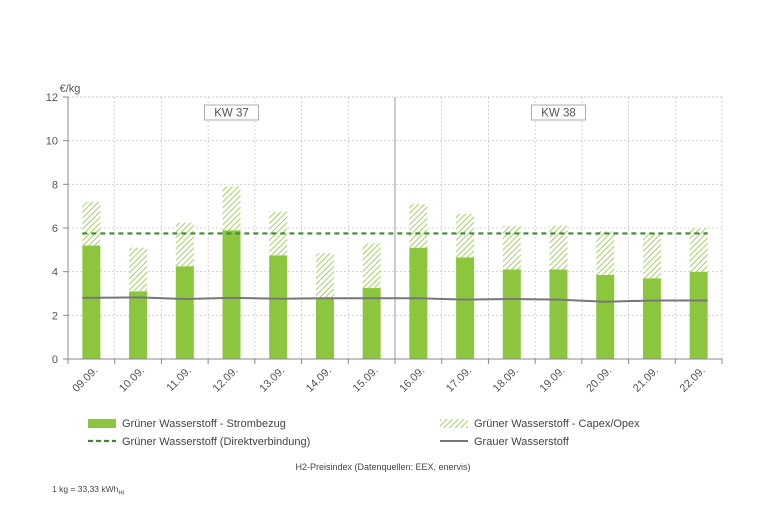 This screenshot has width=760, height=530. I want to click on y-tick-label: 6, so click(55, 229).